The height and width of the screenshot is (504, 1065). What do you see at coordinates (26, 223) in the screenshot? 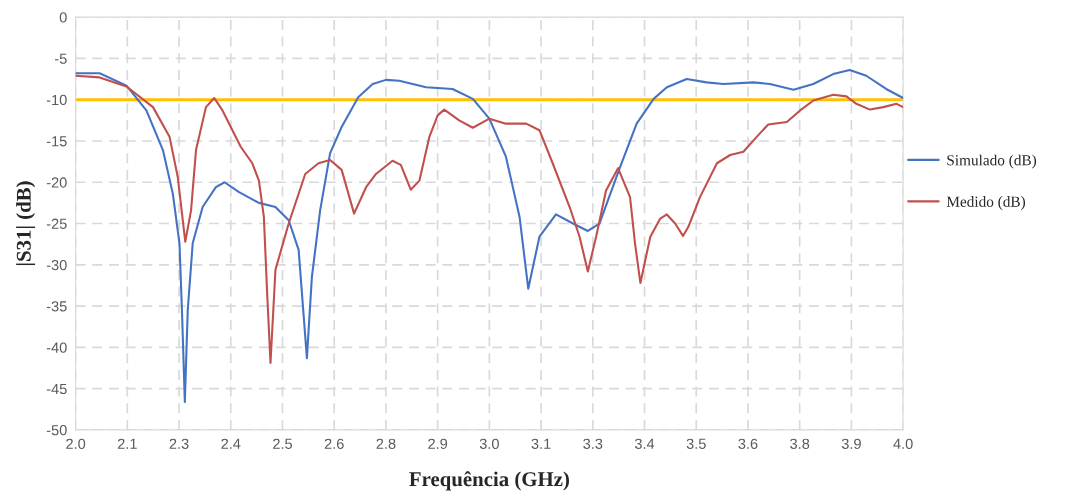
I see `y-axis-title: |S31| (dB)` at bounding box center [26, 223].